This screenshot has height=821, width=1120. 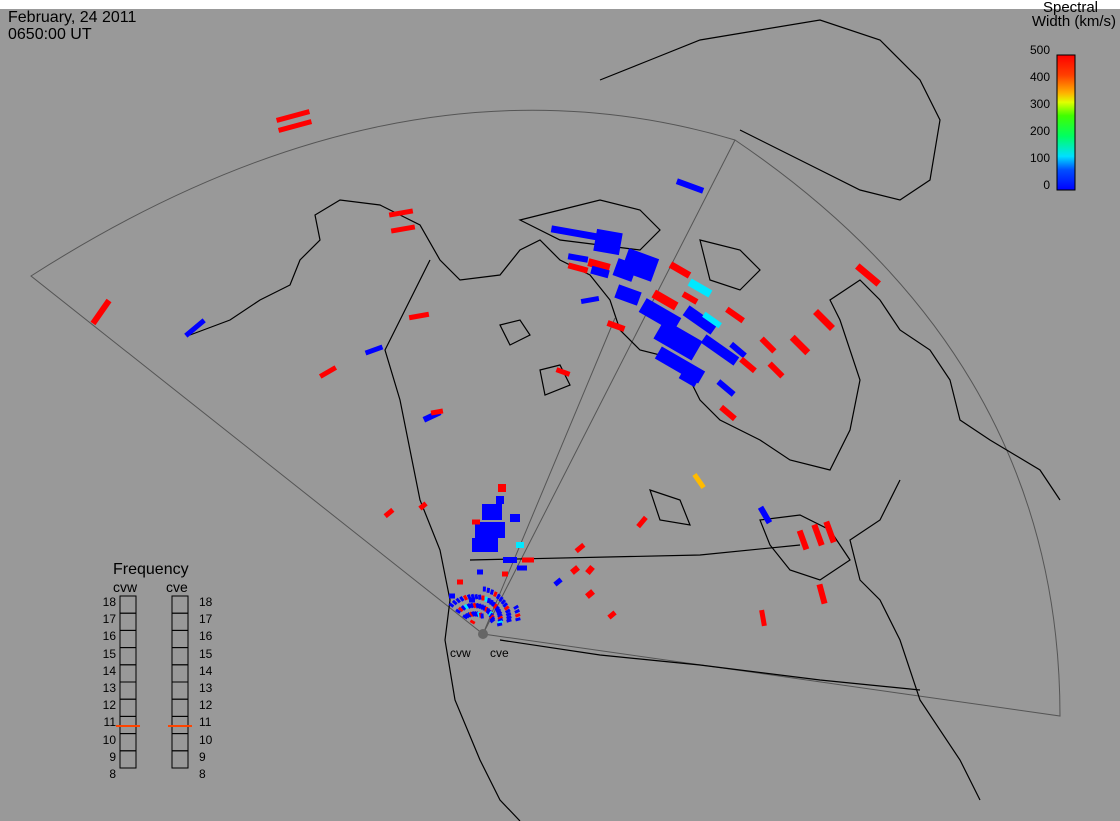 What do you see at coordinates (202, 756) in the screenshot?
I see `frequency-tick-right: 9` at bounding box center [202, 756].